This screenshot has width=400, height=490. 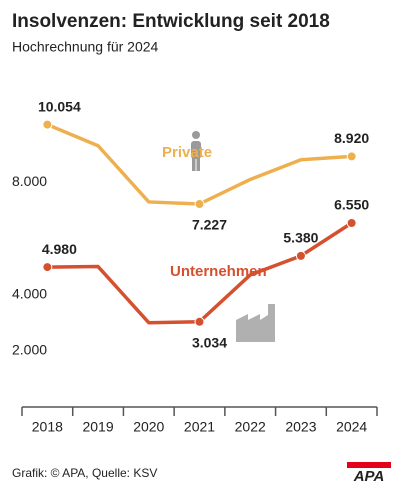 What do you see at coordinates (300, 238) in the screenshot?
I see `data-label: 5.380` at bounding box center [300, 238].